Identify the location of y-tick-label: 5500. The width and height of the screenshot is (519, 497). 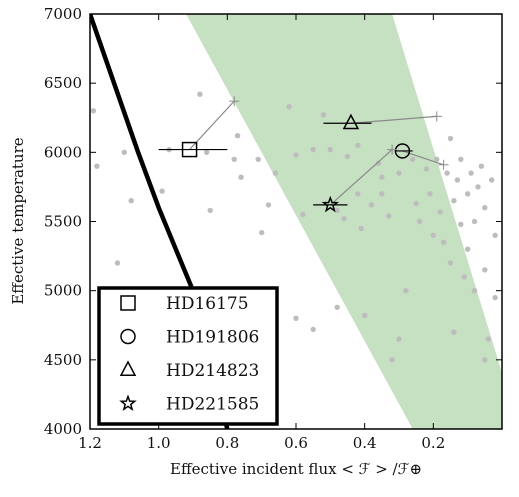
(63, 222).